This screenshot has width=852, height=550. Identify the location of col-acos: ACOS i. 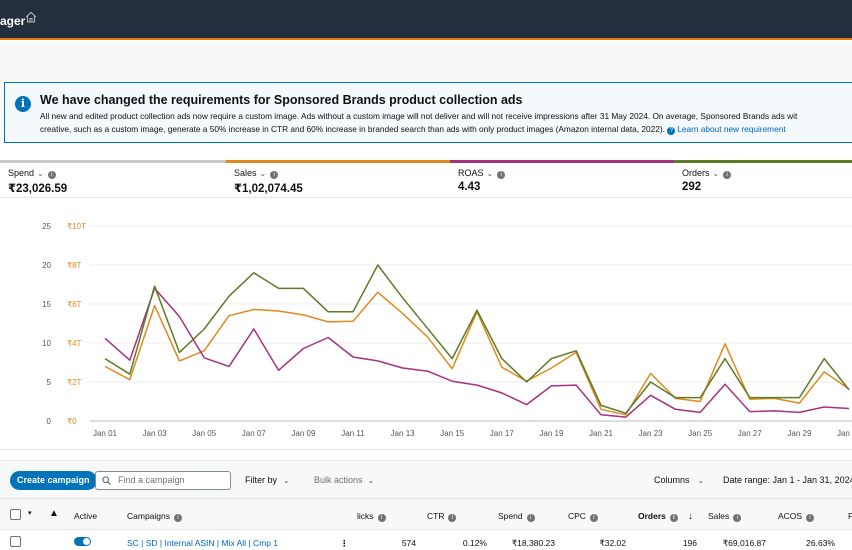
(796, 516).